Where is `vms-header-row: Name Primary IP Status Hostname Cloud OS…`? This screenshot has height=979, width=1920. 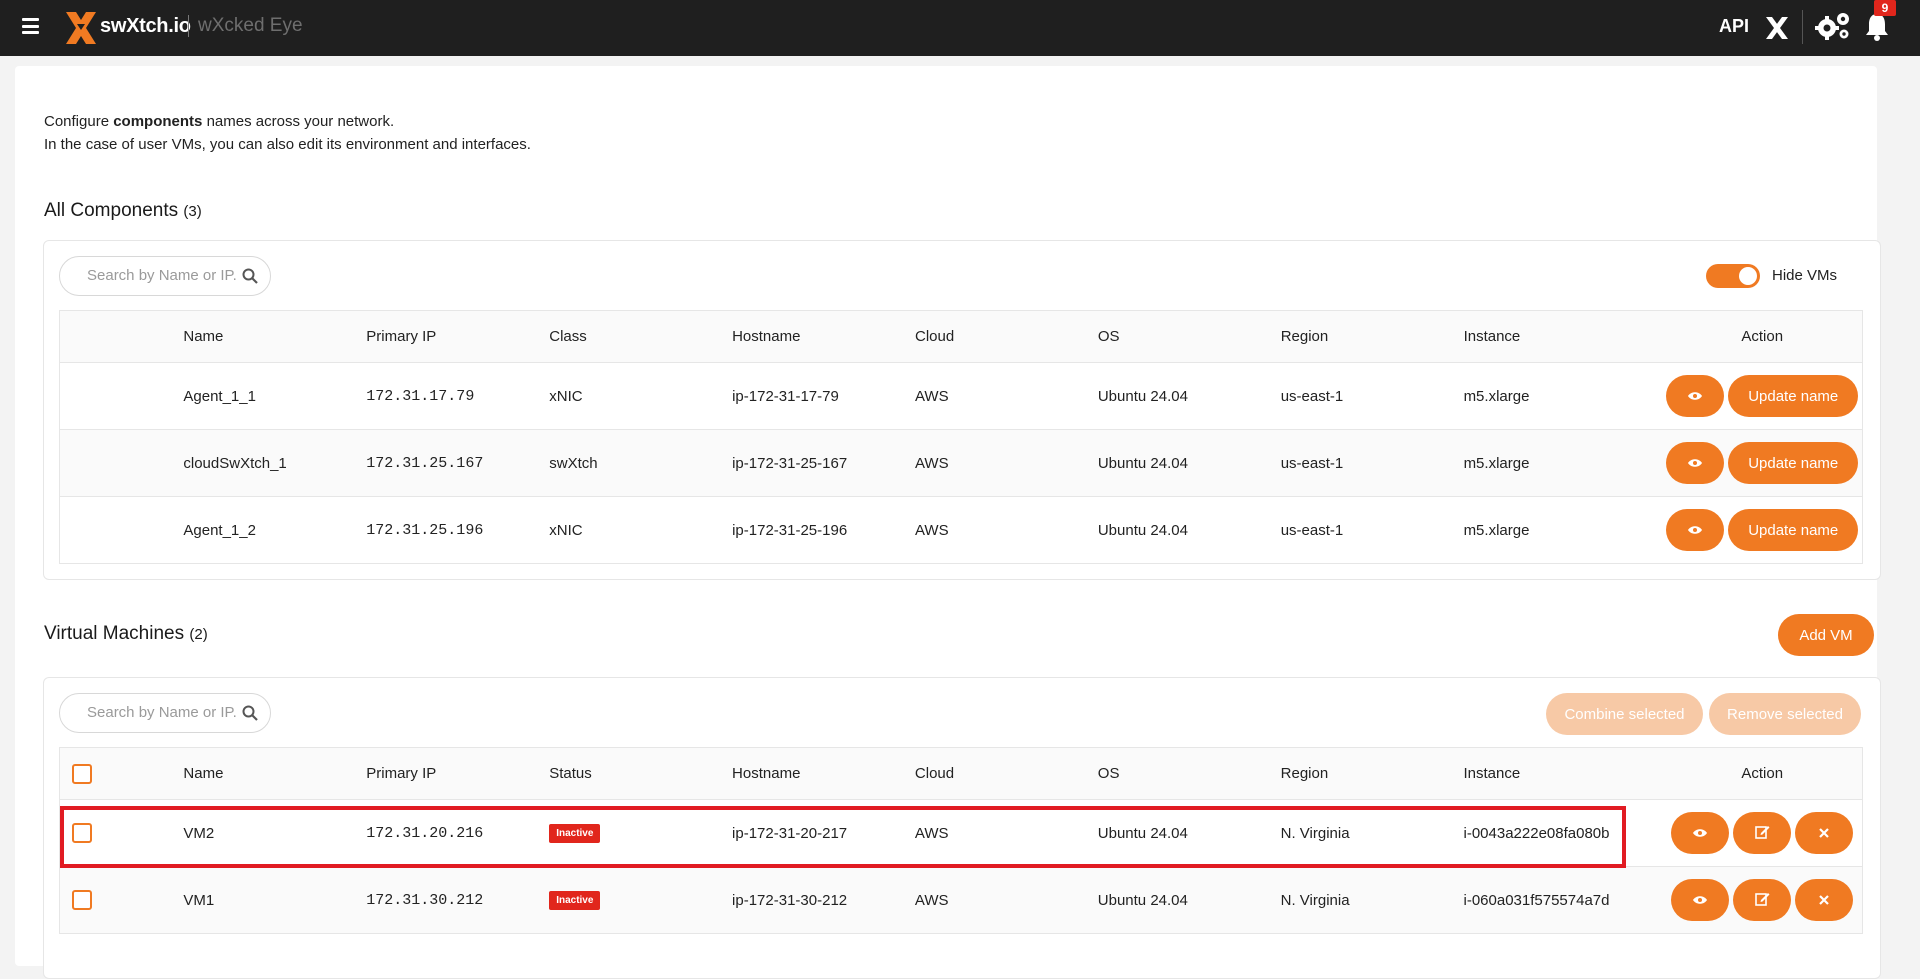 vms-header-row: Name Primary IP Status Hostname Cloud OS… is located at coordinates (961, 773).